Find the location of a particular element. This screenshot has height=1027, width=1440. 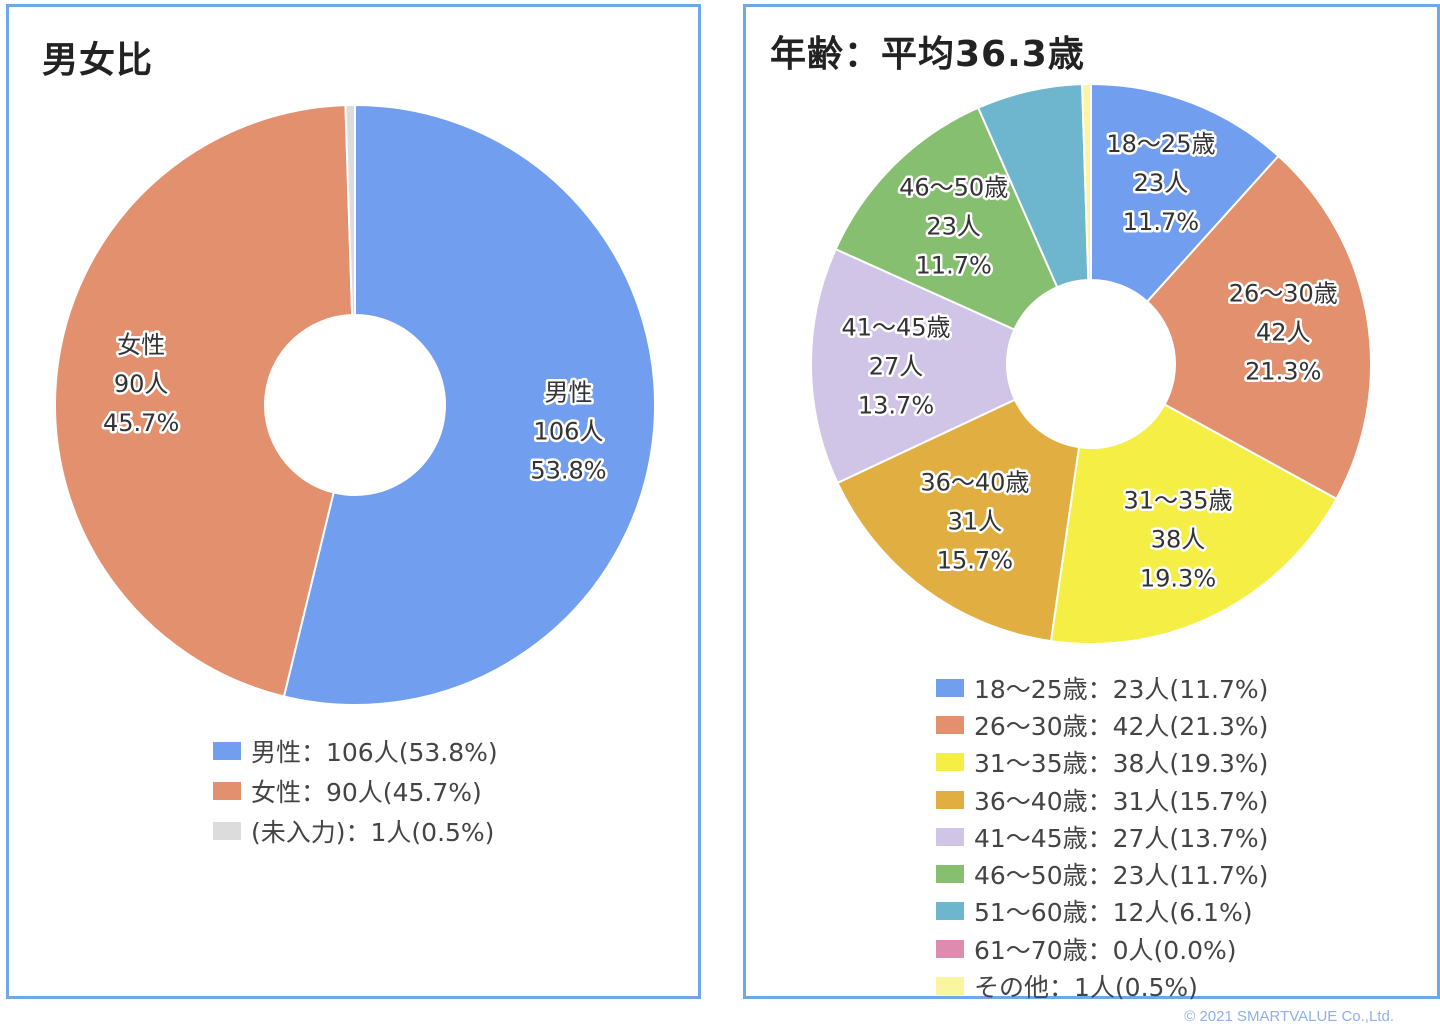

legend-item: 26〜30歳：42人(21.3%) is located at coordinates (1102, 724).